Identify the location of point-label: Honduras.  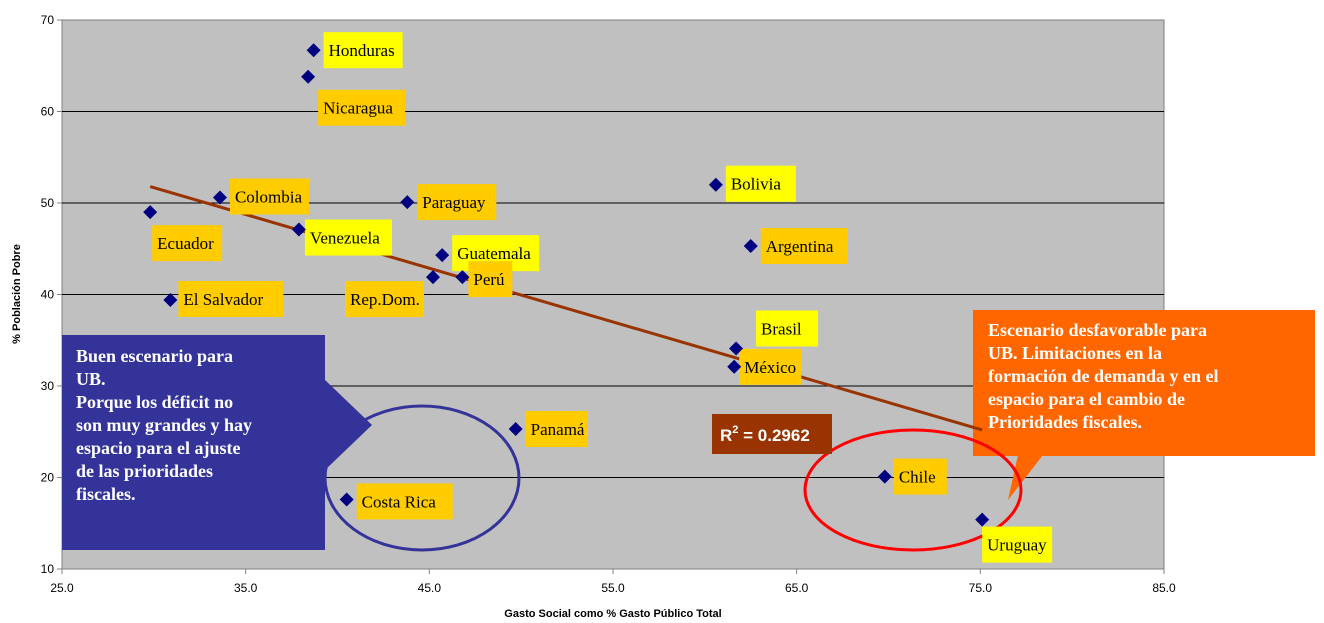
(362, 50).